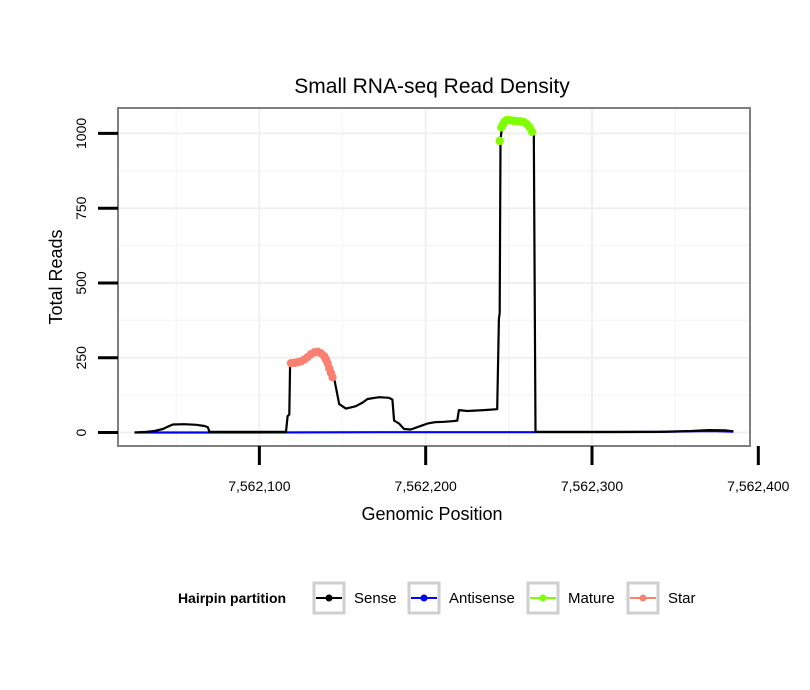 The height and width of the screenshot is (690, 810). What do you see at coordinates (661, 598) in the screenshot?
I see `legend-item-star: Star` at bounding box center [661, 598].